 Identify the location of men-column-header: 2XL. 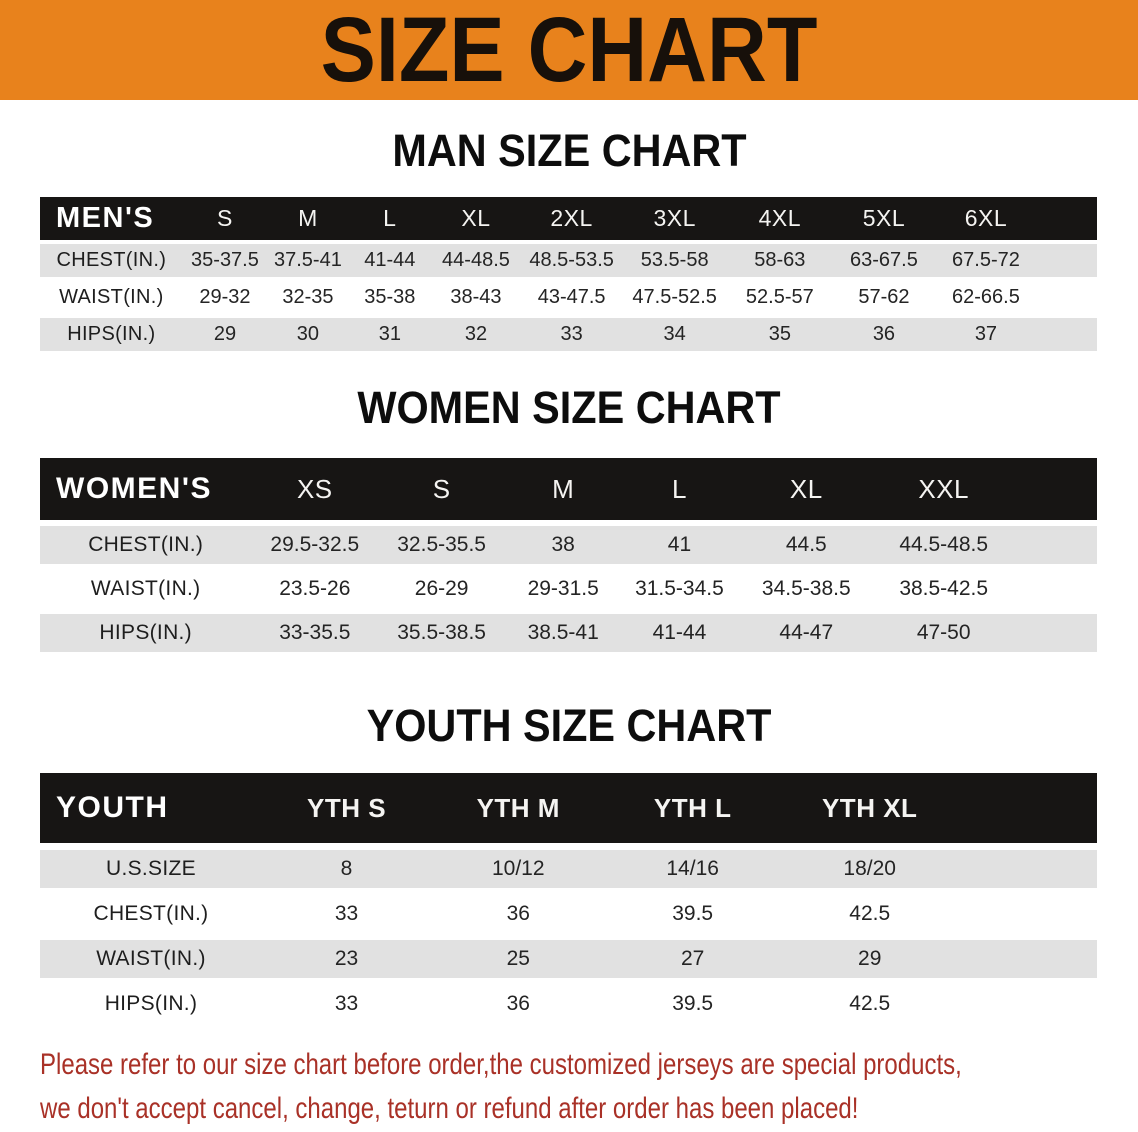
(571, 218).